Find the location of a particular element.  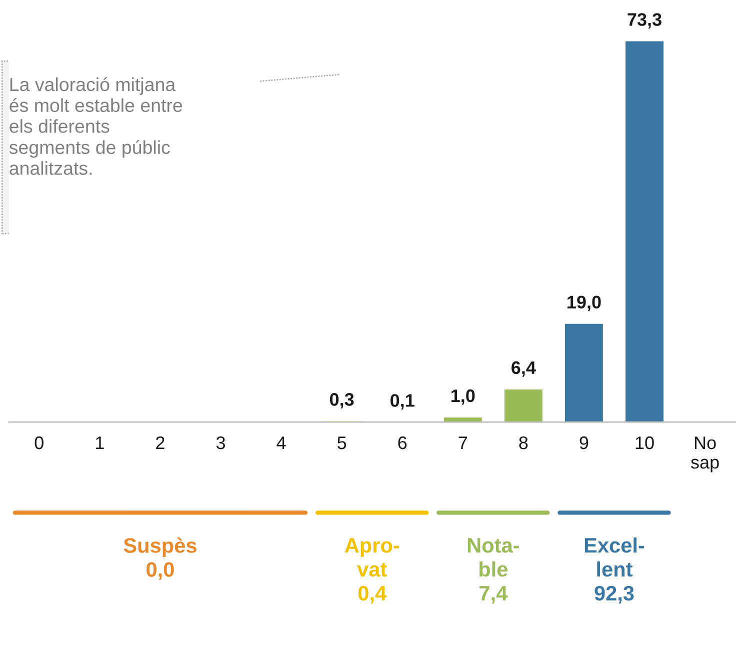

x-tick-label: 1 is located at coordinates (100, 443).